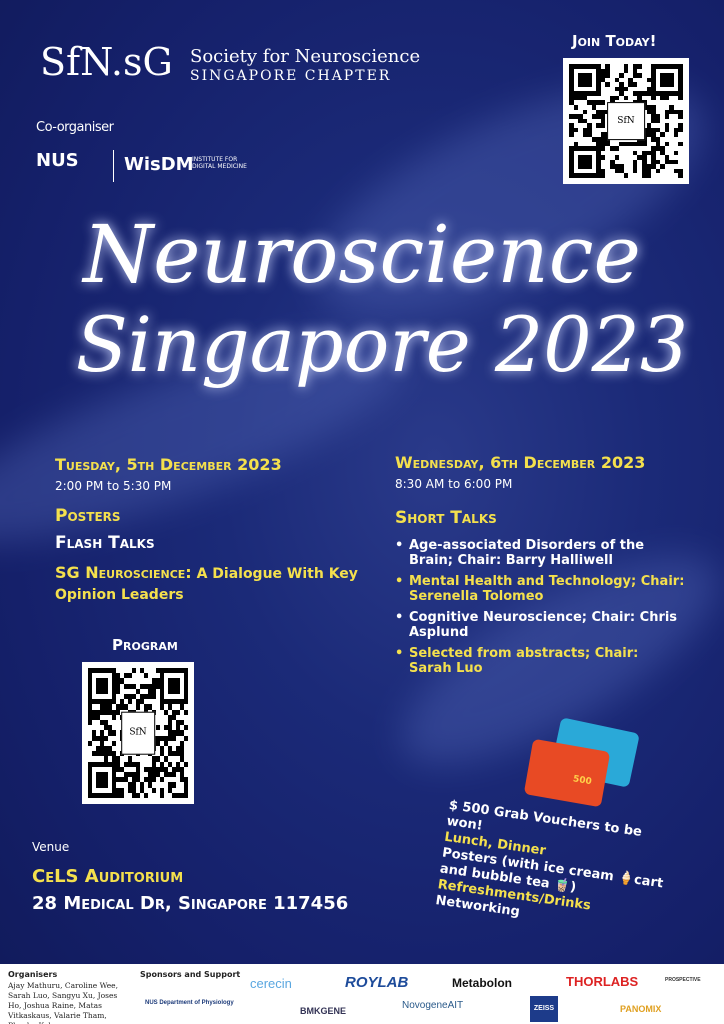  I want to click on venue-address: 28 Medical Dr, Singapore 117456, so click(190, 903).